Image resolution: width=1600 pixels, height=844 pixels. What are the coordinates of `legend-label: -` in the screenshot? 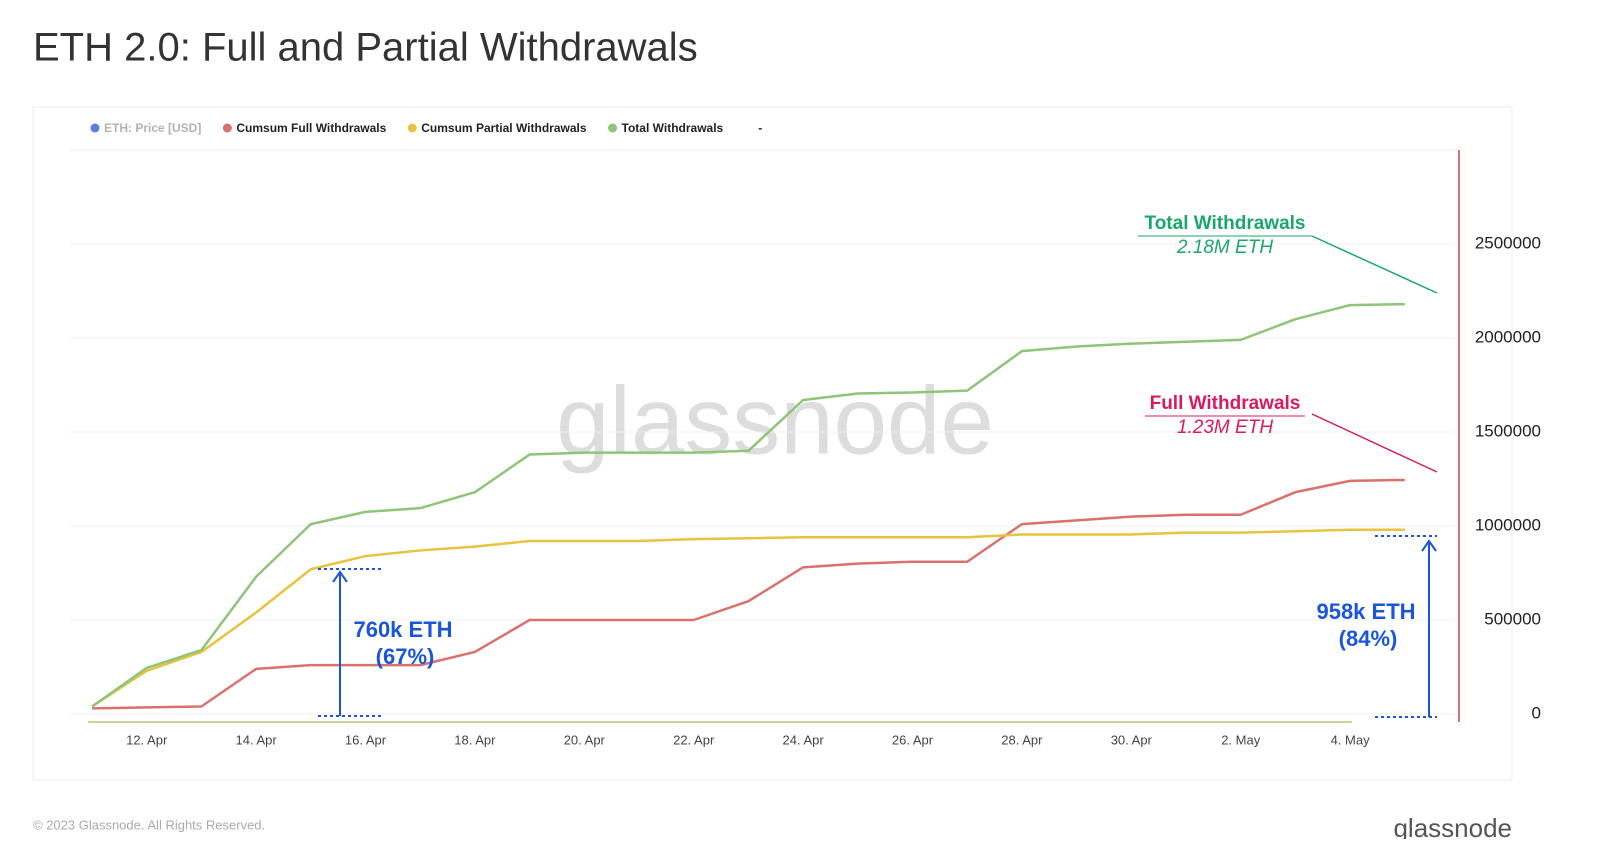 It's located at (760, 128).